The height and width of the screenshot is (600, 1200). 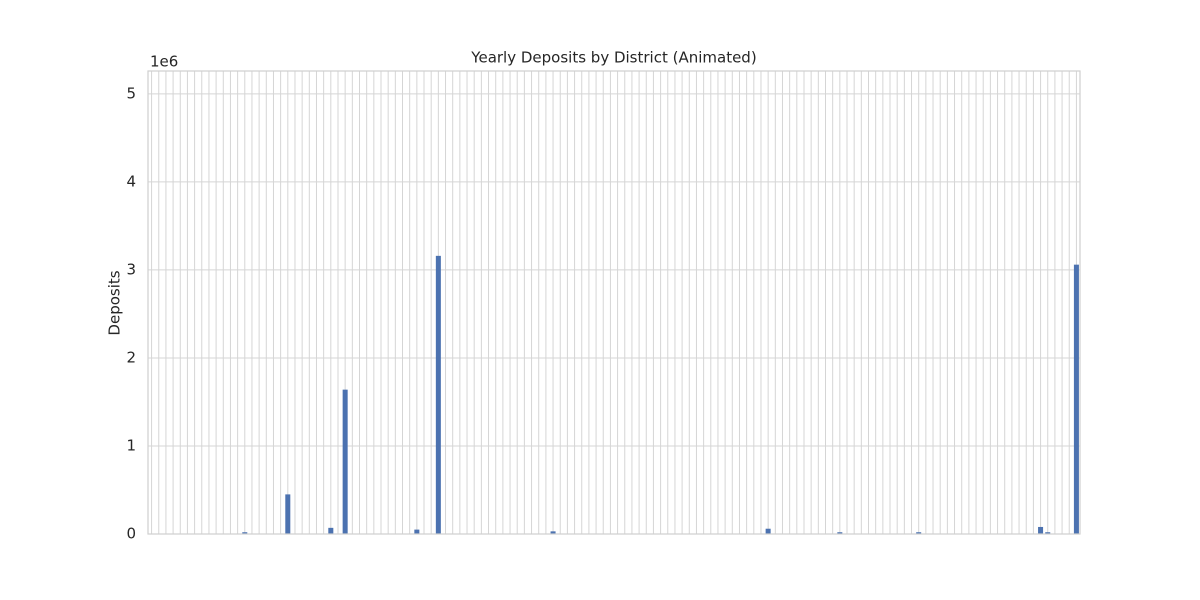 What do you see at coordinates (131, 181) in the screenshot?
I see `y-tick-label: 4` at bounding box center [131, 181].